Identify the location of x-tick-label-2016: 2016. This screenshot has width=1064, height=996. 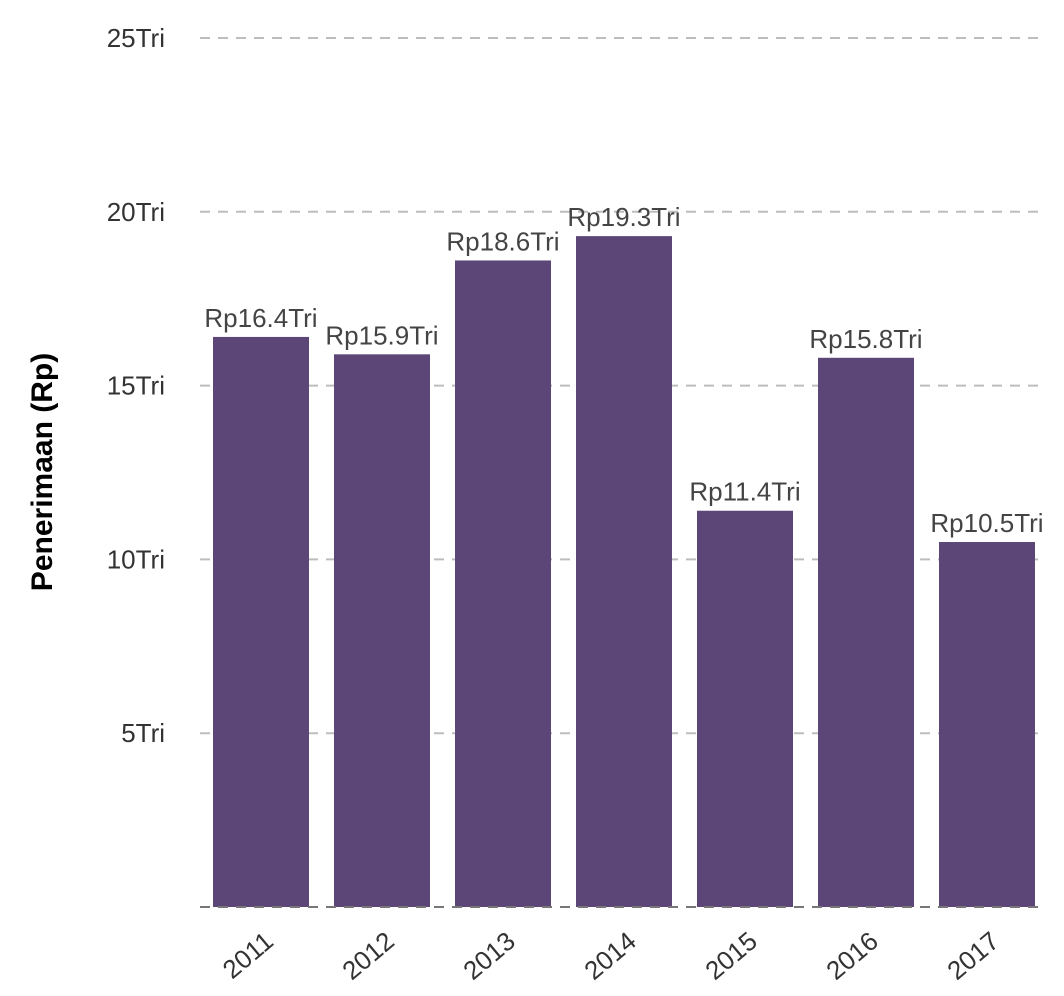
(852, 956).